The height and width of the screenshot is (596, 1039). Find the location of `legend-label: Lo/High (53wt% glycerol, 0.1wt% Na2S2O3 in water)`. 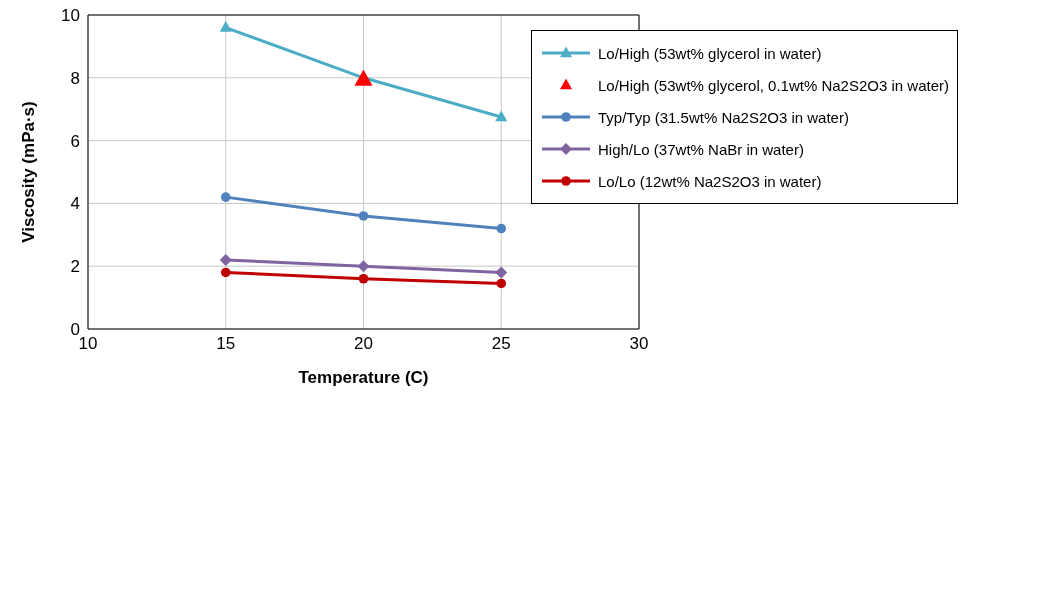

legend-label: Lo/High (53wt% glycerol, 0.1wt% Na2S2O3 in water) is located at coordinates (773, 85).